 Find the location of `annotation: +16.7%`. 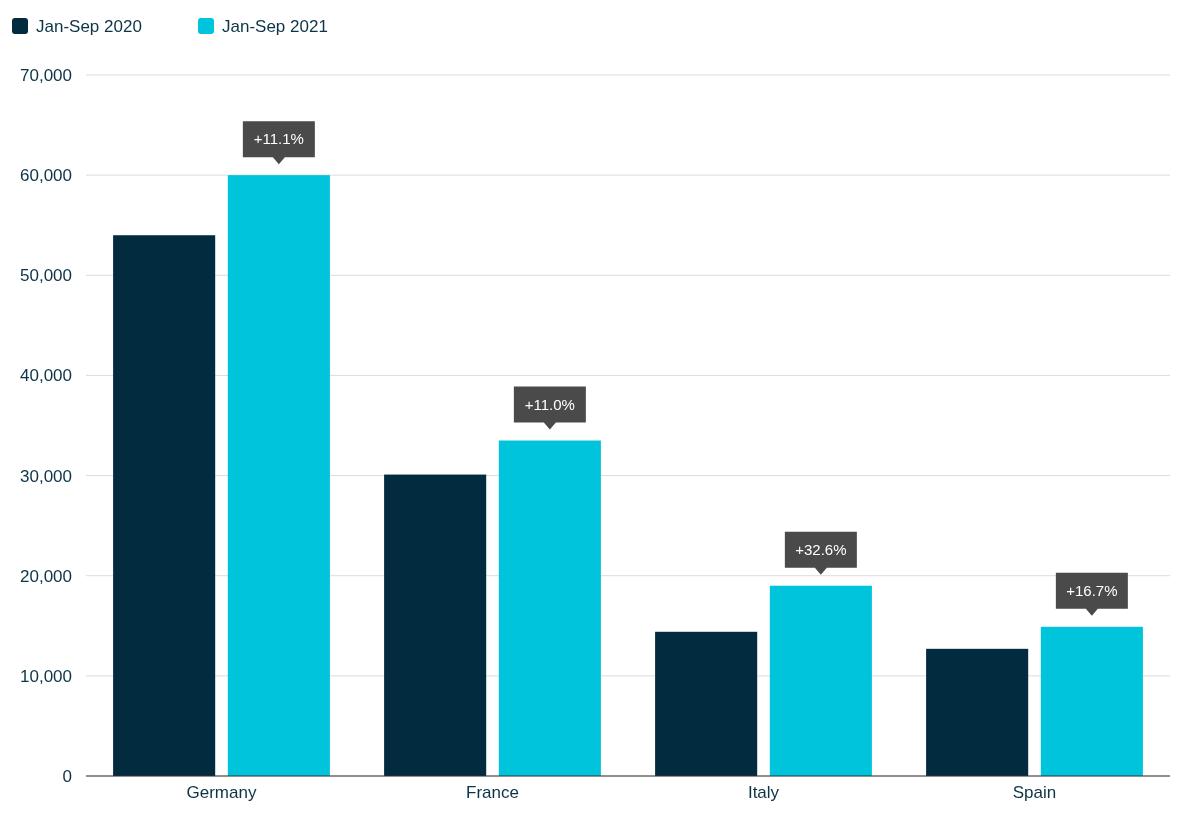

annotation: +16.7% is located at coordinates (1092, 590).